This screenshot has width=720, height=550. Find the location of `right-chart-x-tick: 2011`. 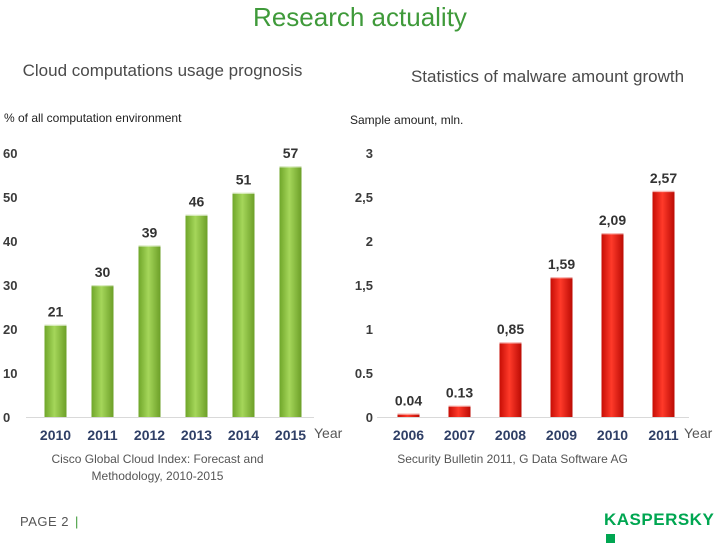

right-chart-x-tick: 2011 is located at coordinates (663, 435).